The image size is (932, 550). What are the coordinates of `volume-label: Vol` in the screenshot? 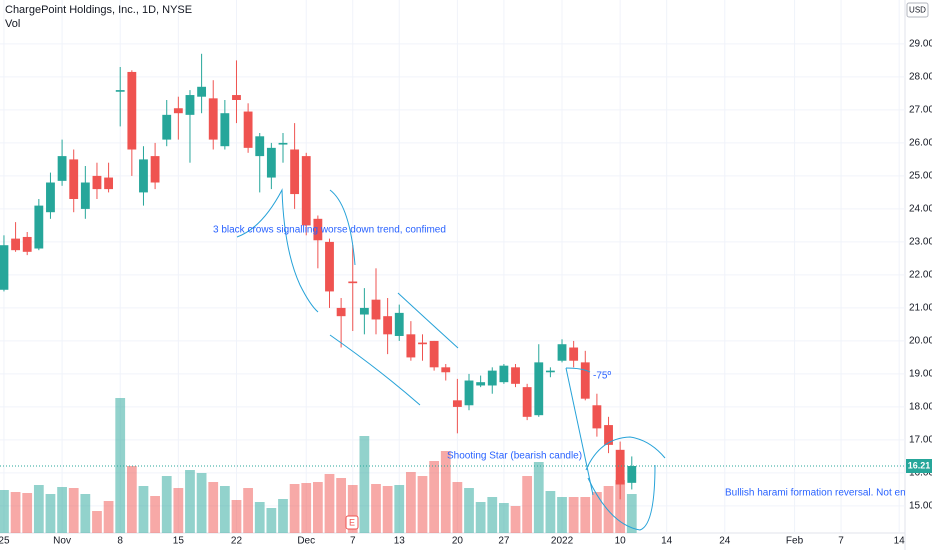 It's located at (12, 24).